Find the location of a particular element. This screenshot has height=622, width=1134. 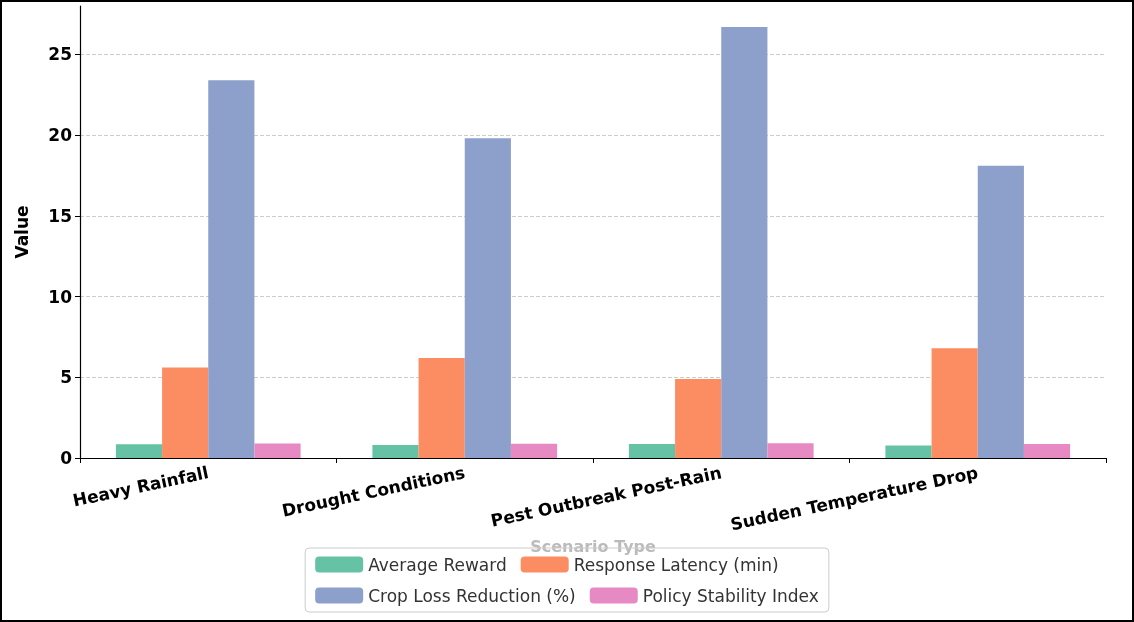

y-tick-label: 15 is located at coordinates (60, 215).